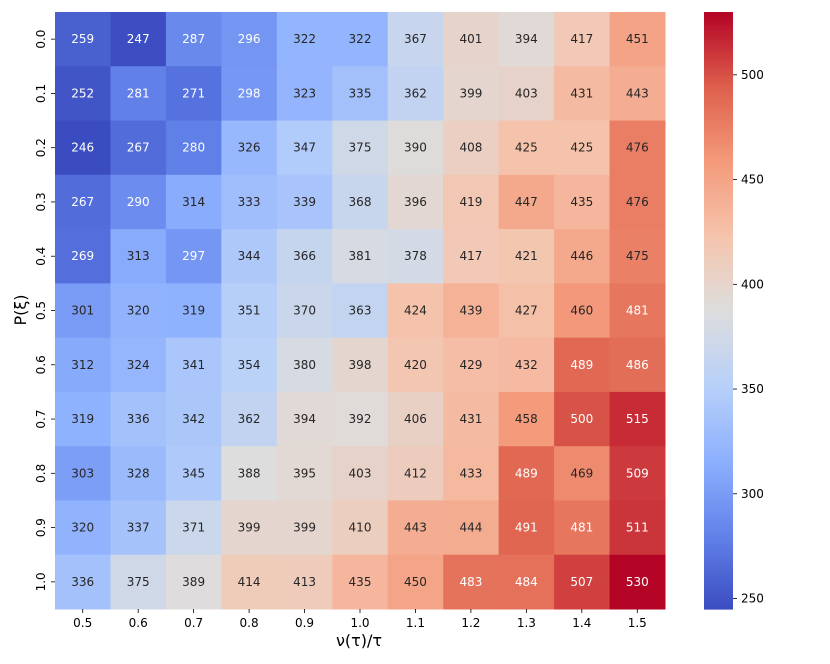  What do you see at coordinates (193, 202) in the screenshot?
I see `heatmap-cell-value: 314` at bounding box center [193, 202].